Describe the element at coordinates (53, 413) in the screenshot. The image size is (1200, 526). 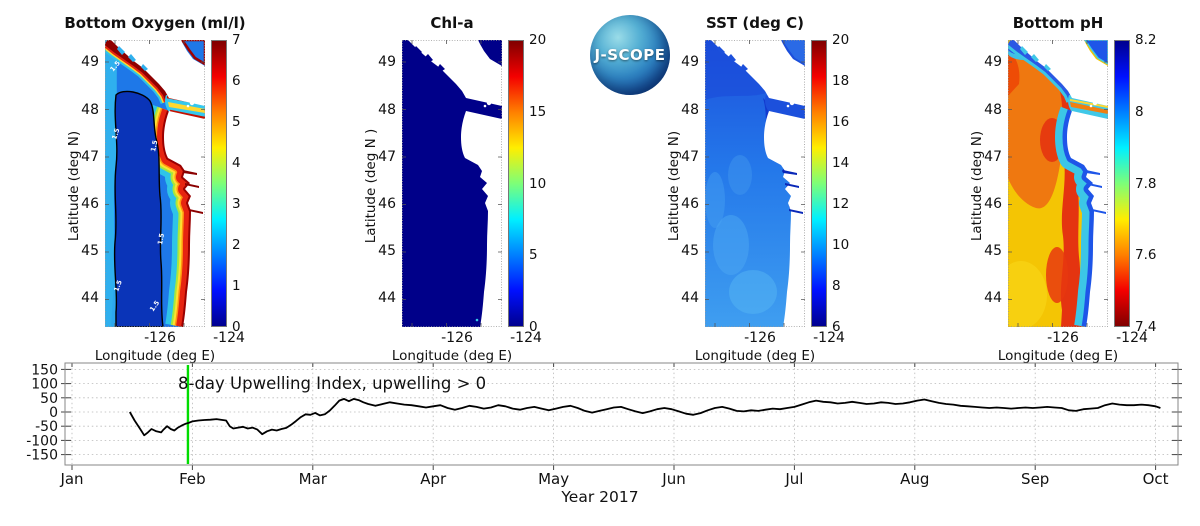
I see `y-tick-label: 0` at that location.